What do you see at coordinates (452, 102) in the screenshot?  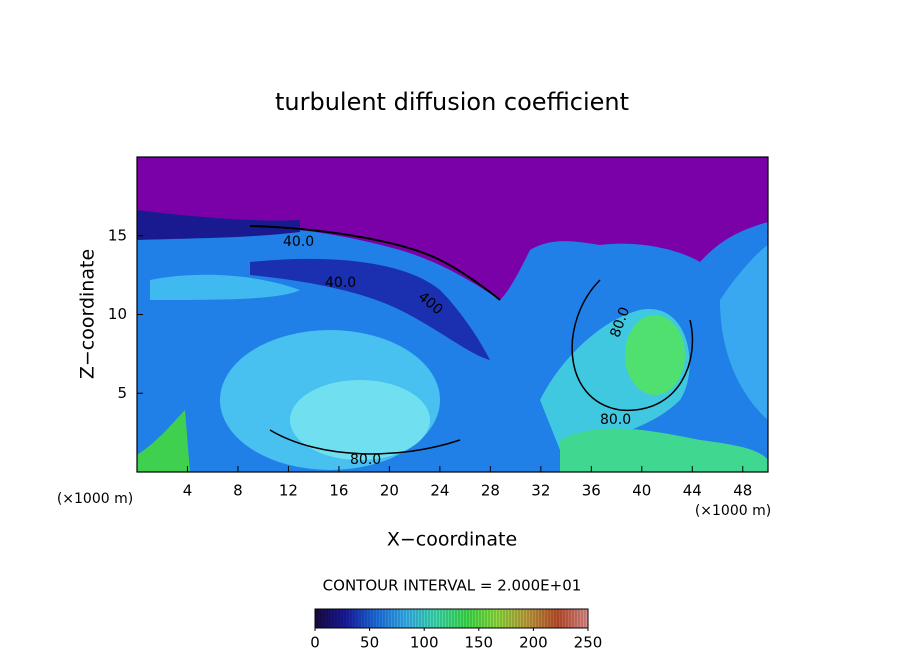 I see `chart-title: turbulent diffusion coefficient` at bounding box center [452, 102].